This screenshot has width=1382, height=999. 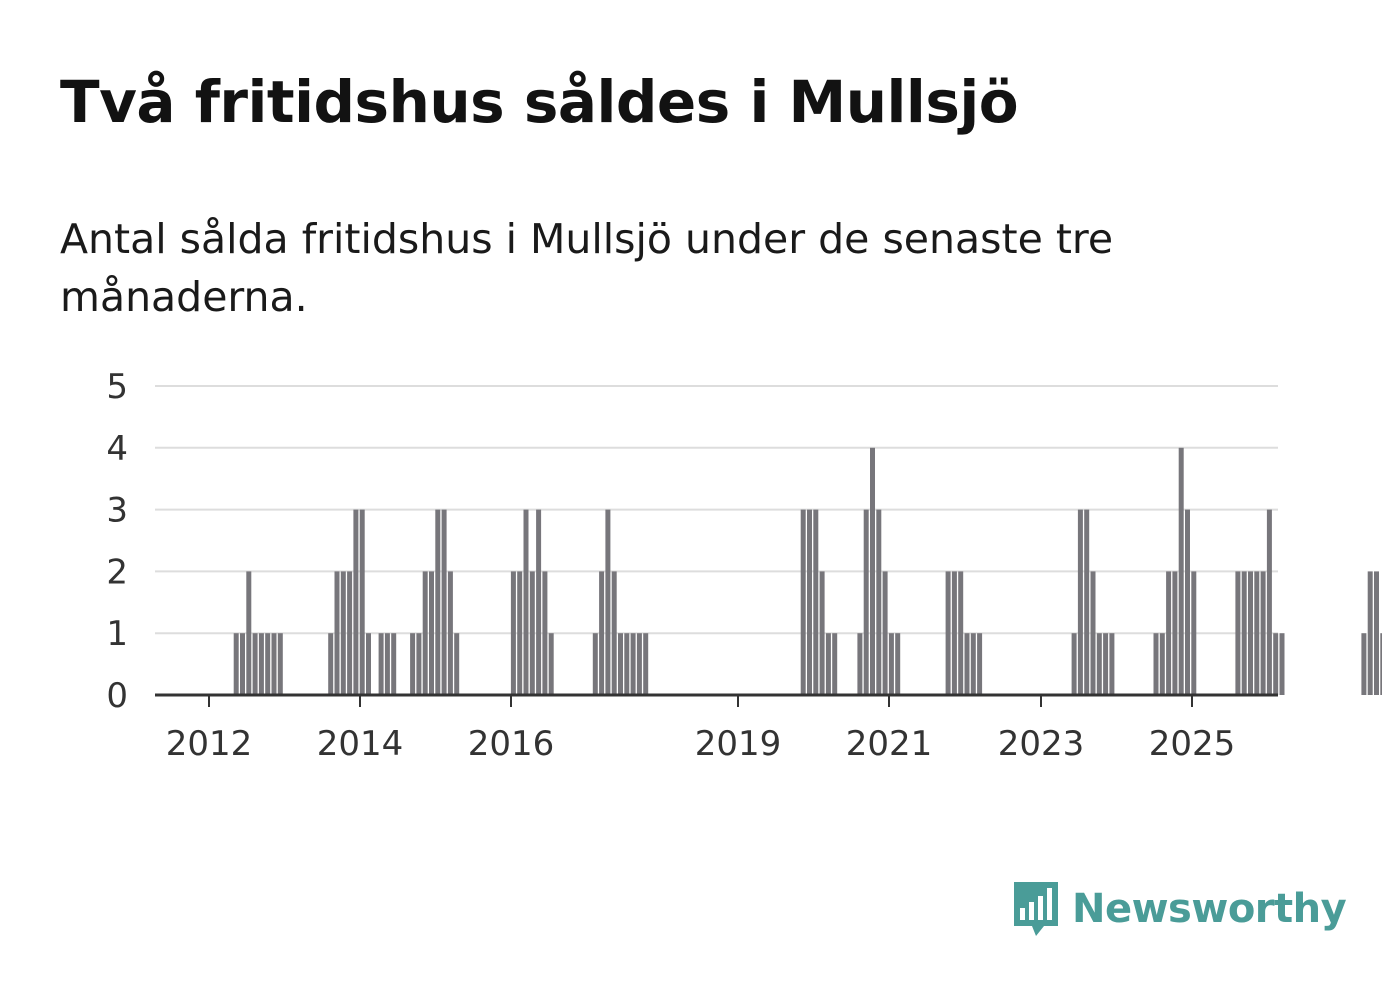 I want to click on y-tick-label: 4, so click(x=117, y=449).